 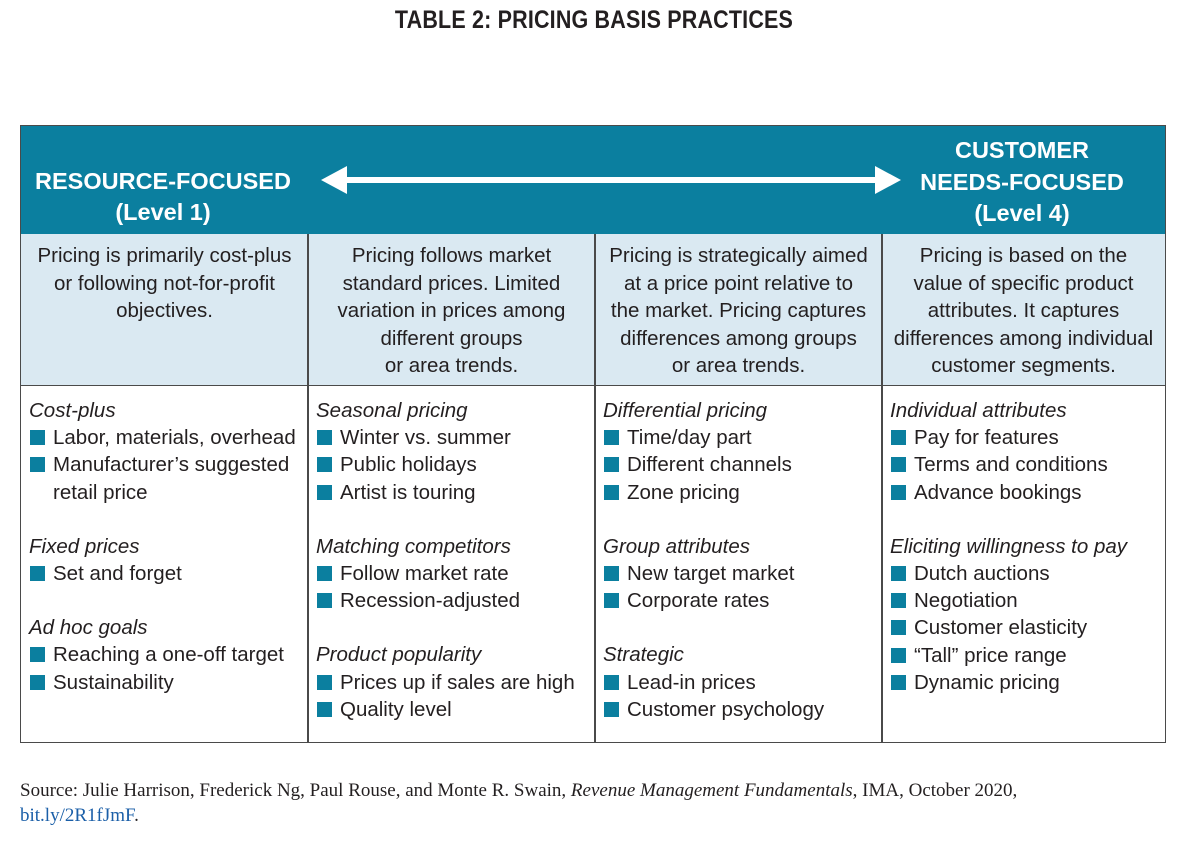 What do you see at coordinates (1023, 283) in the screenshot?
I see `description-line: value of specific product` at bounding box center [1023, 283].